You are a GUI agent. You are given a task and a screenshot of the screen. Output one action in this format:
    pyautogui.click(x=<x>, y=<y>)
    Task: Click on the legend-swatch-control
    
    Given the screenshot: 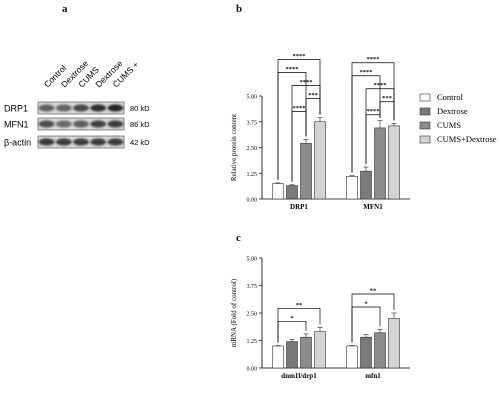 What is the action you would take?
    pyautogui.click(x=425, y=97)
    